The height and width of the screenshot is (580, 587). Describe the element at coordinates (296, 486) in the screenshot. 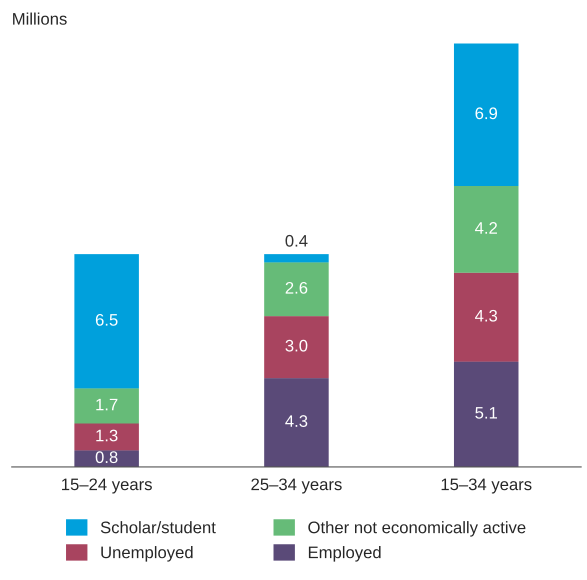

I see `x-tick-label: 25–34 years` at that location.